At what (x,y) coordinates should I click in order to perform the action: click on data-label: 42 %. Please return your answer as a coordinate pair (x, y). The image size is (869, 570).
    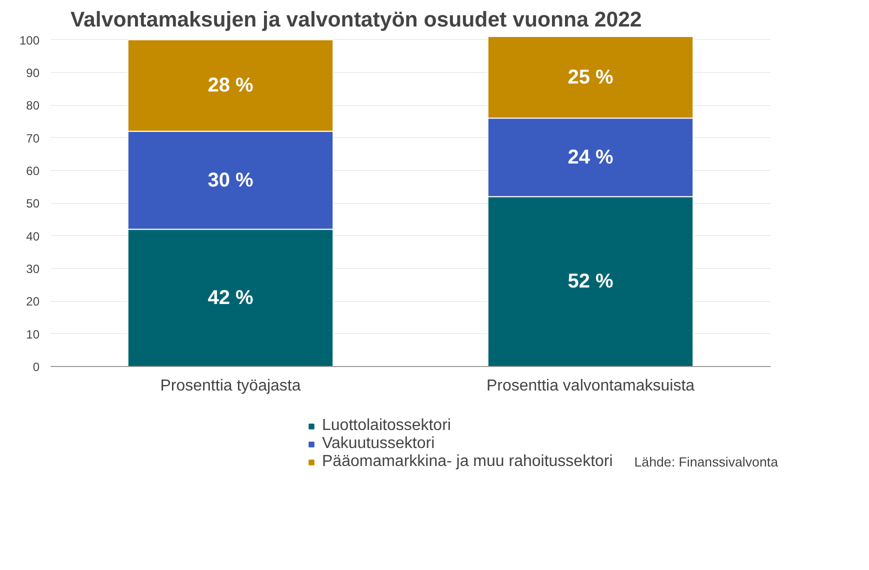
    Looking at the image, I should click on (231, 297).